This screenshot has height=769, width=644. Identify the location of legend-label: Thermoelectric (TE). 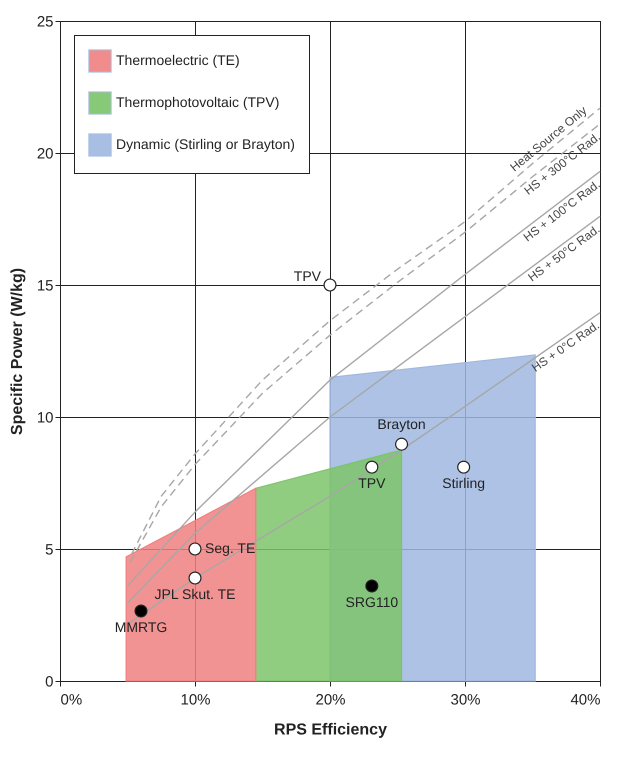
(178, 60).